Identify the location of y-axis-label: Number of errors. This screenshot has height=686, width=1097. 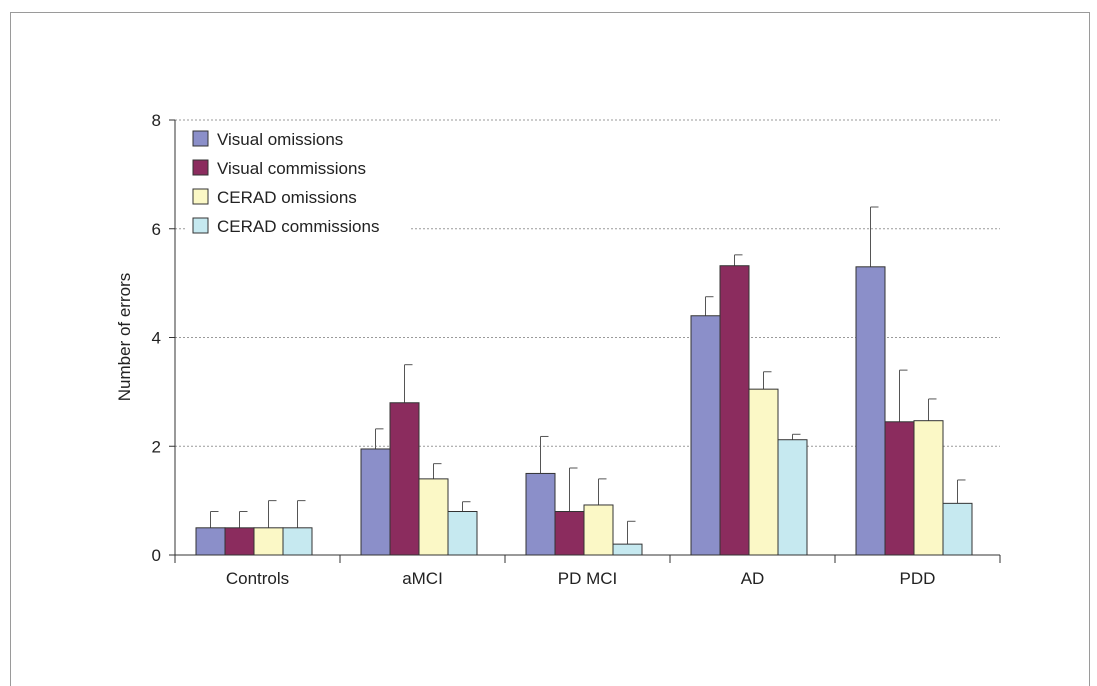
(124, 337).